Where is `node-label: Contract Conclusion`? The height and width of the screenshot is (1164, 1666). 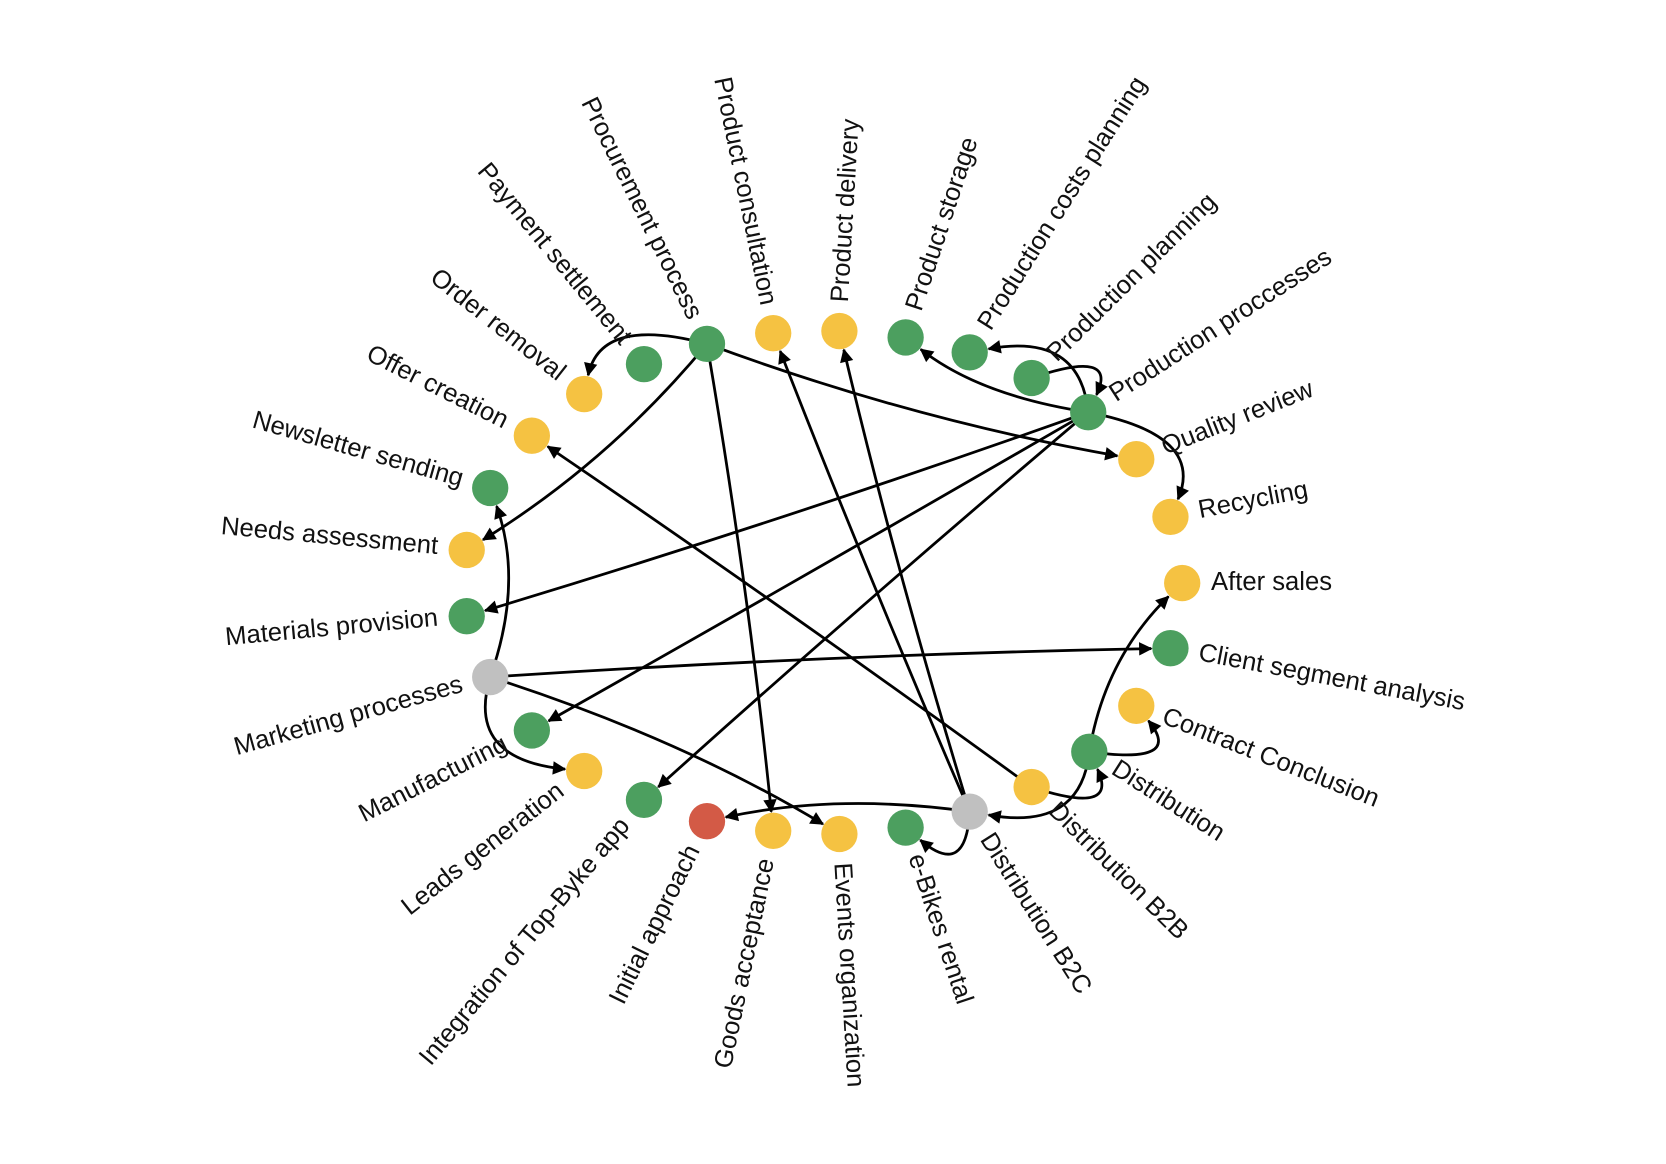 node-label: Contract Conclusion is located at coordinates (1270, 757).